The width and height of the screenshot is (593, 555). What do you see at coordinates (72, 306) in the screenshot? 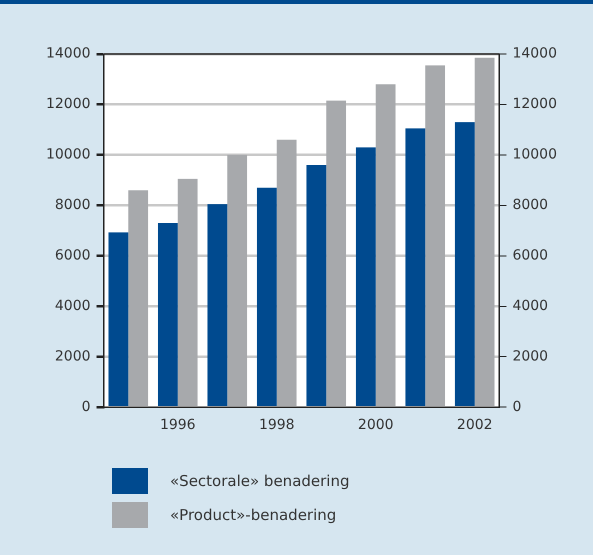
I see `y-tick-label: 4000` at bounding box center [72, 306].